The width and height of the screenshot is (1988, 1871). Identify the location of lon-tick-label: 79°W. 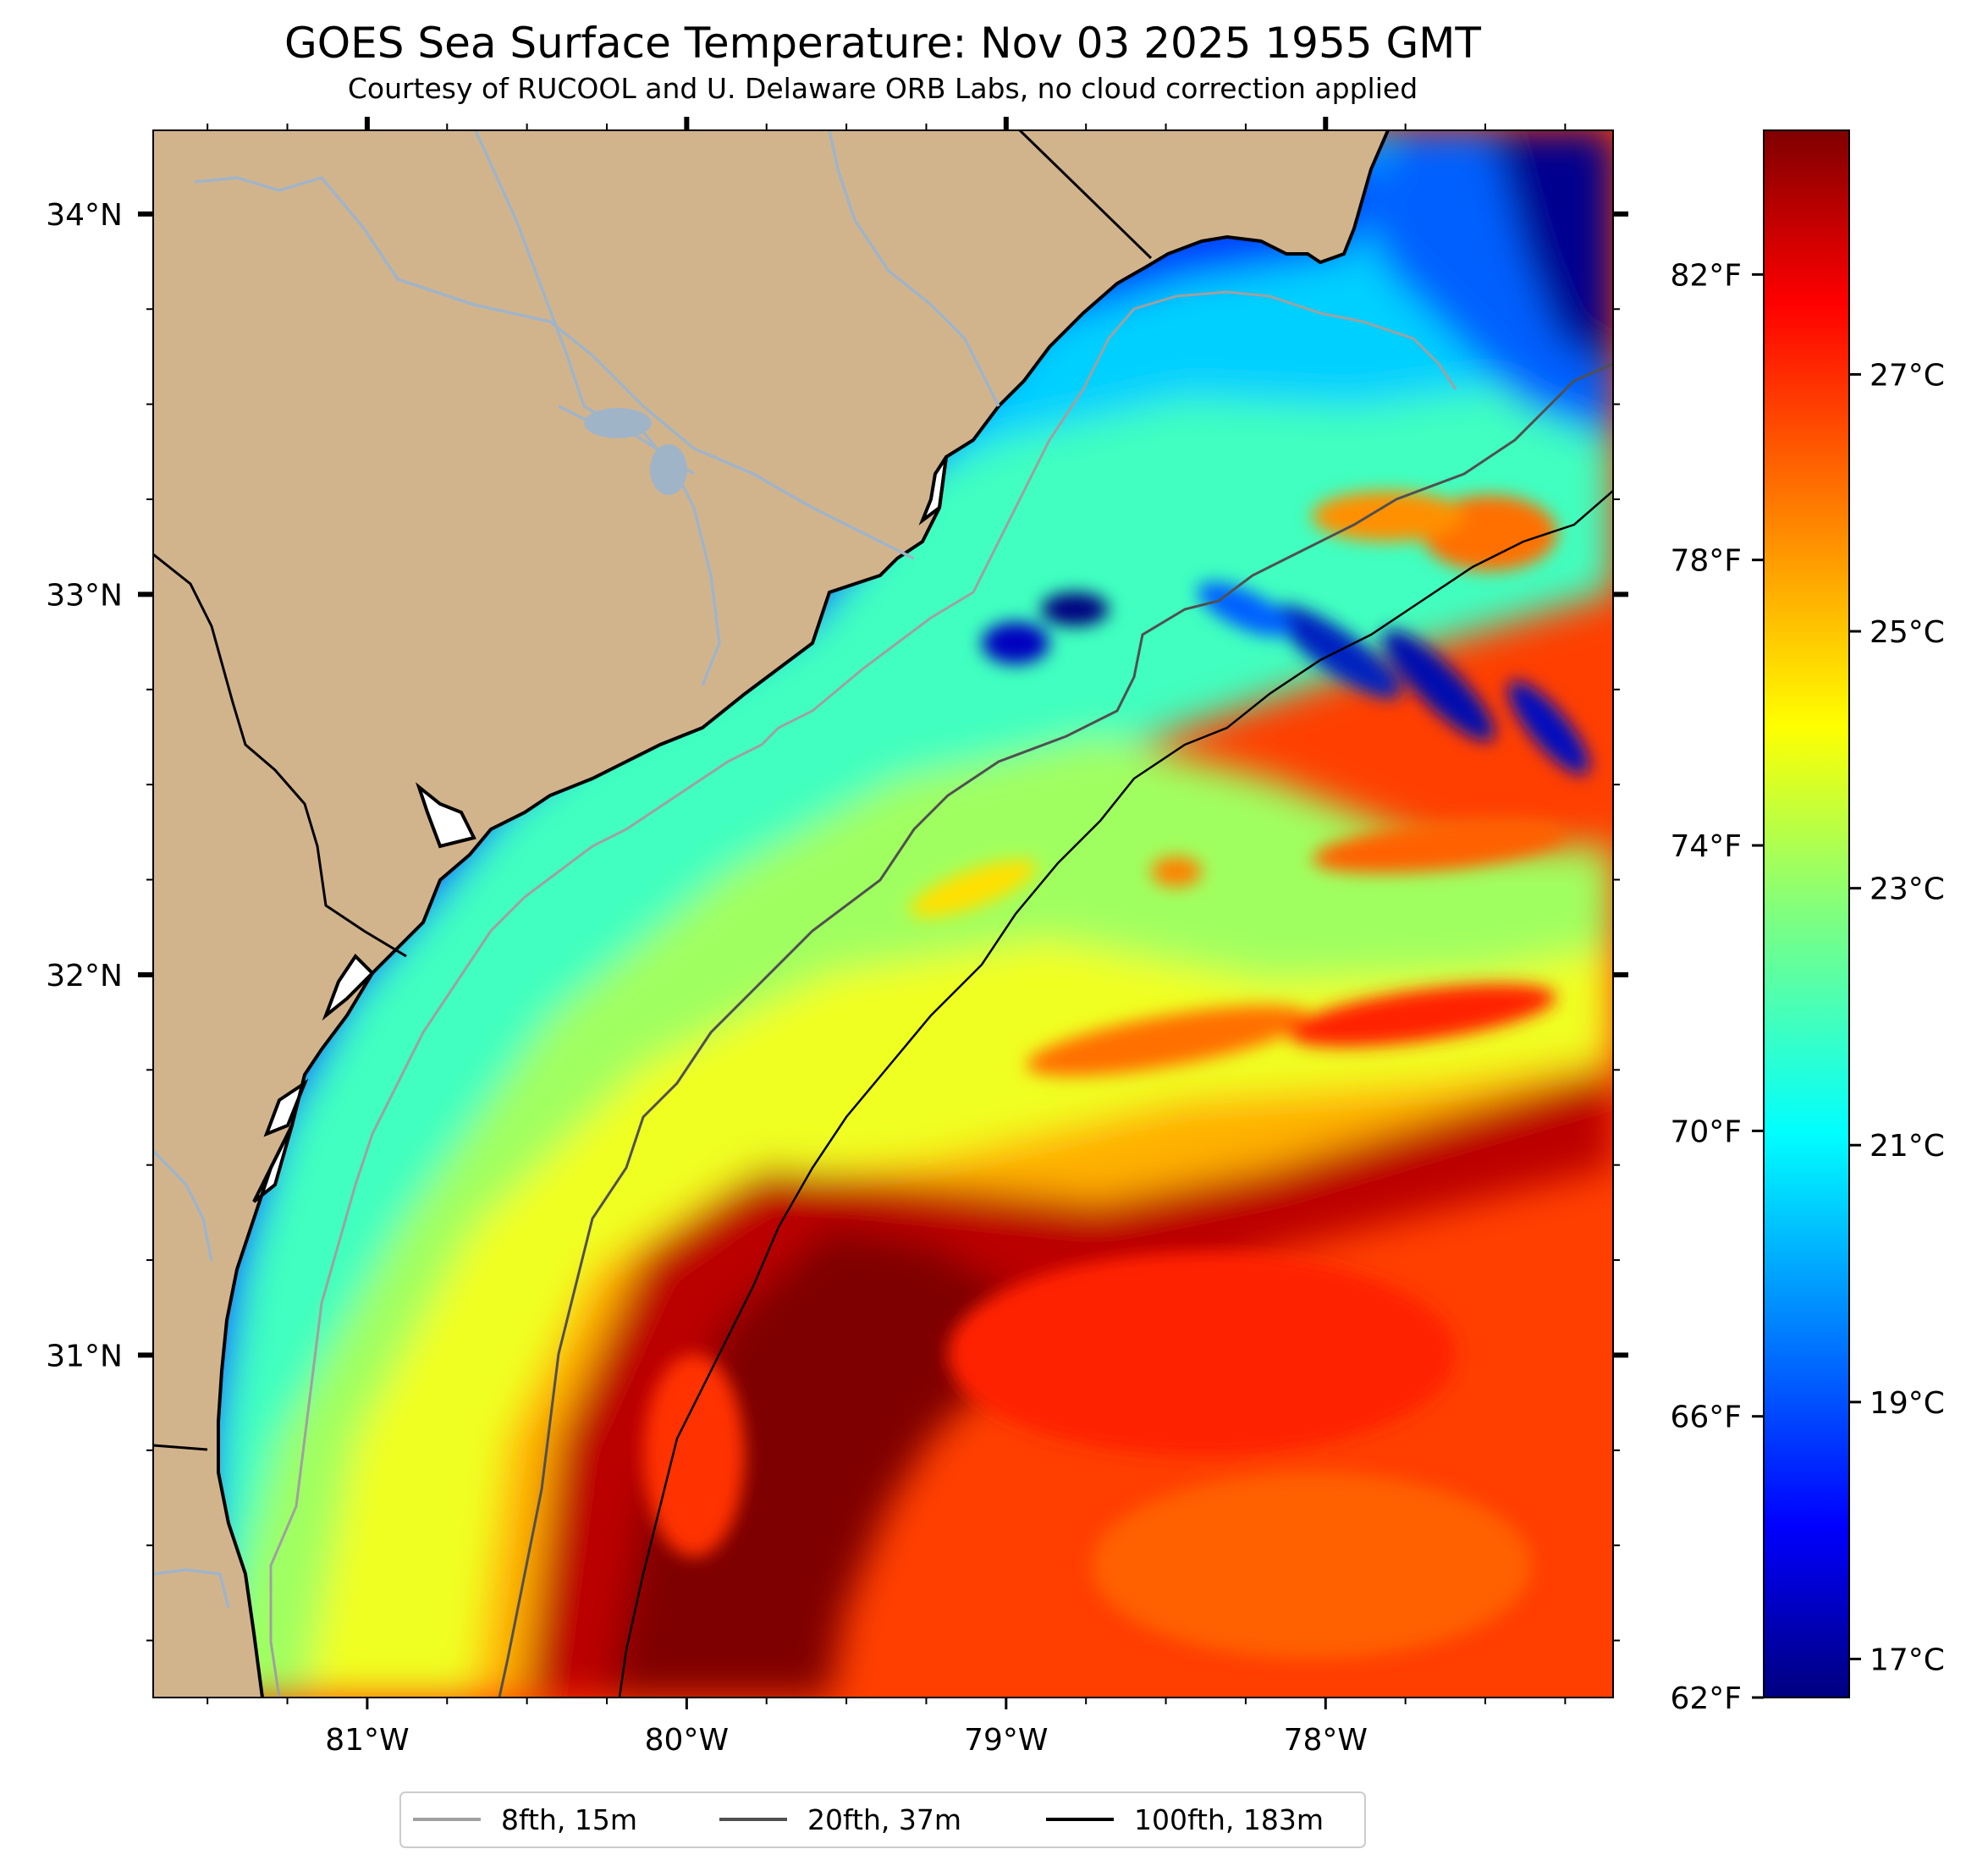
(1006, 1741).